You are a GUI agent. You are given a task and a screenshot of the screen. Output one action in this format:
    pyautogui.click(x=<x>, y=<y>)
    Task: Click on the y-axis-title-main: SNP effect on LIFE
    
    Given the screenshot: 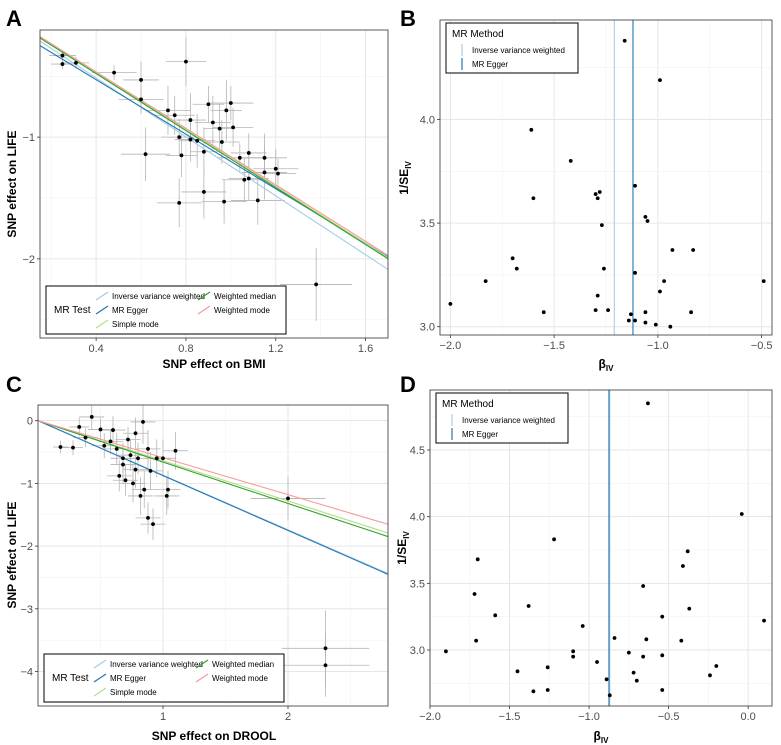 What is the action you would take?
    pyautogui.click(x=12, y=183)
    